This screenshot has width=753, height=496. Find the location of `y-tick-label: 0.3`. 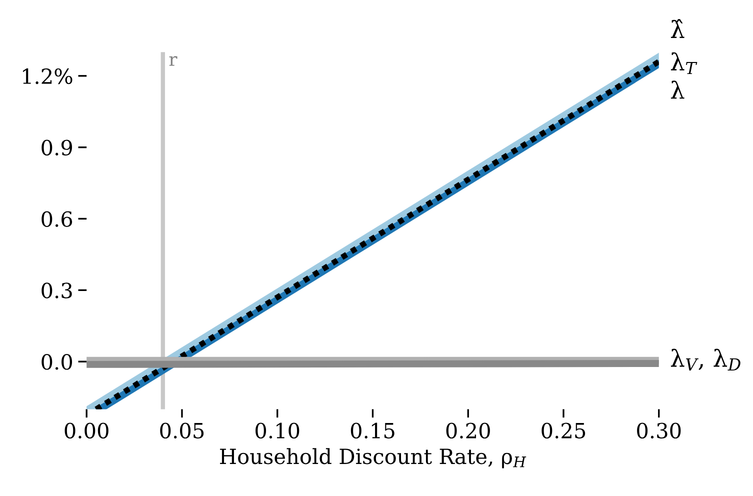

y-tick-label: 0.3 is located at coordinates (57, 290).